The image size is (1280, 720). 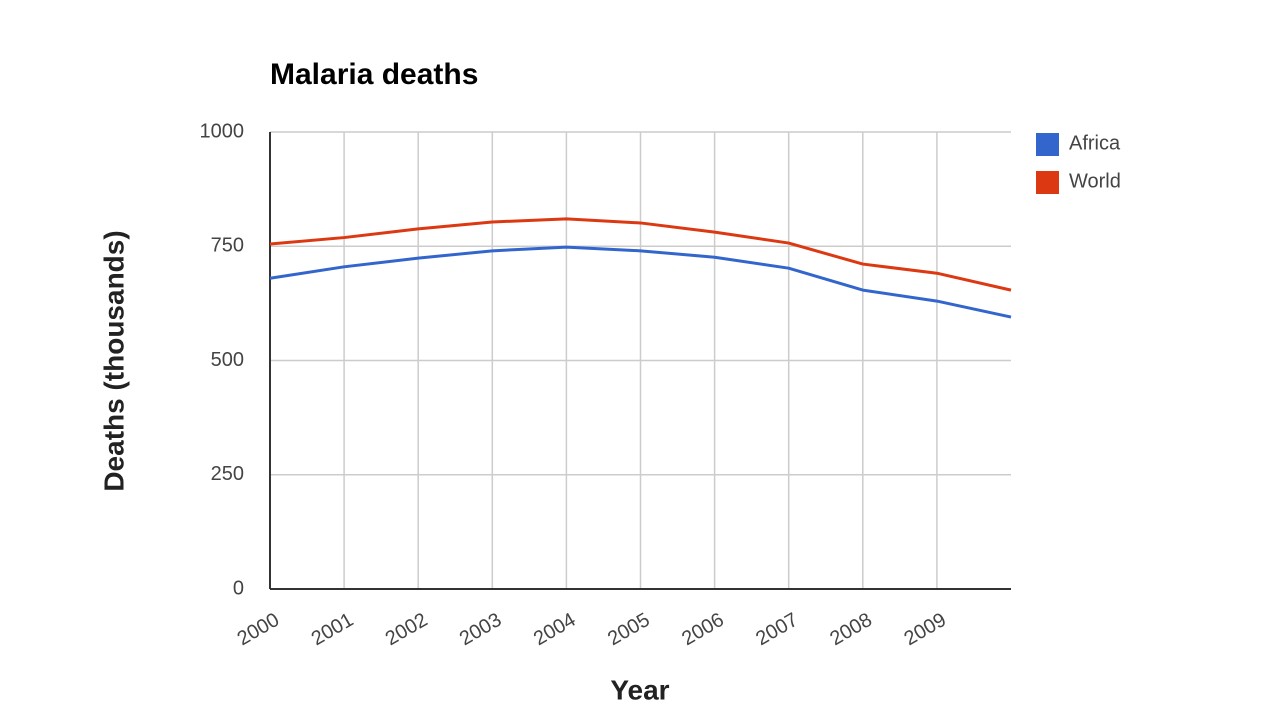 I want to click on y-tick-label: 250, so click(x=227, y=474).